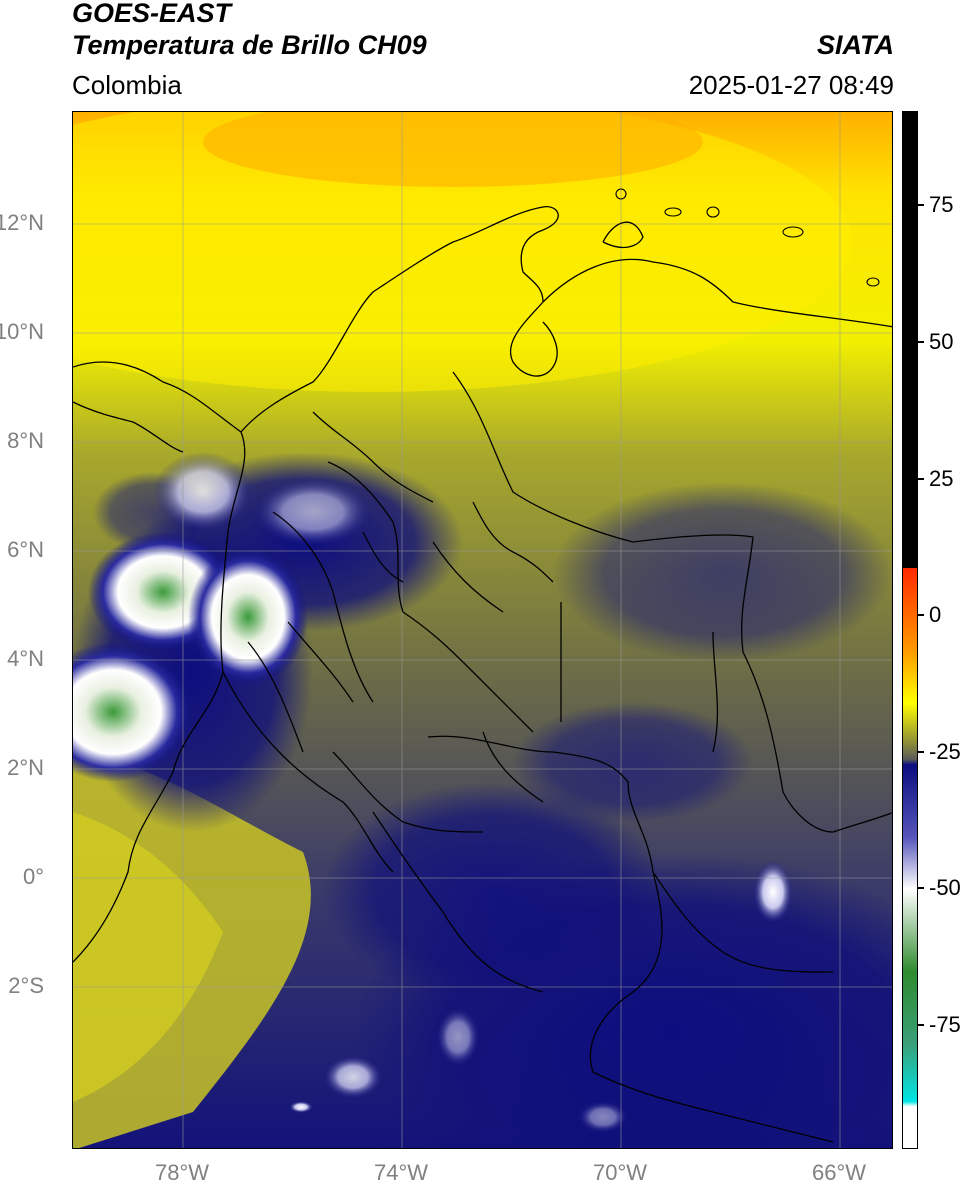 The width and height of the screenshot is (966, 1190). What do you see at coordinates (25, 767) in the screenshot?
I see `lat-tick-2n: 2°N` at bounding box center [25, 767].